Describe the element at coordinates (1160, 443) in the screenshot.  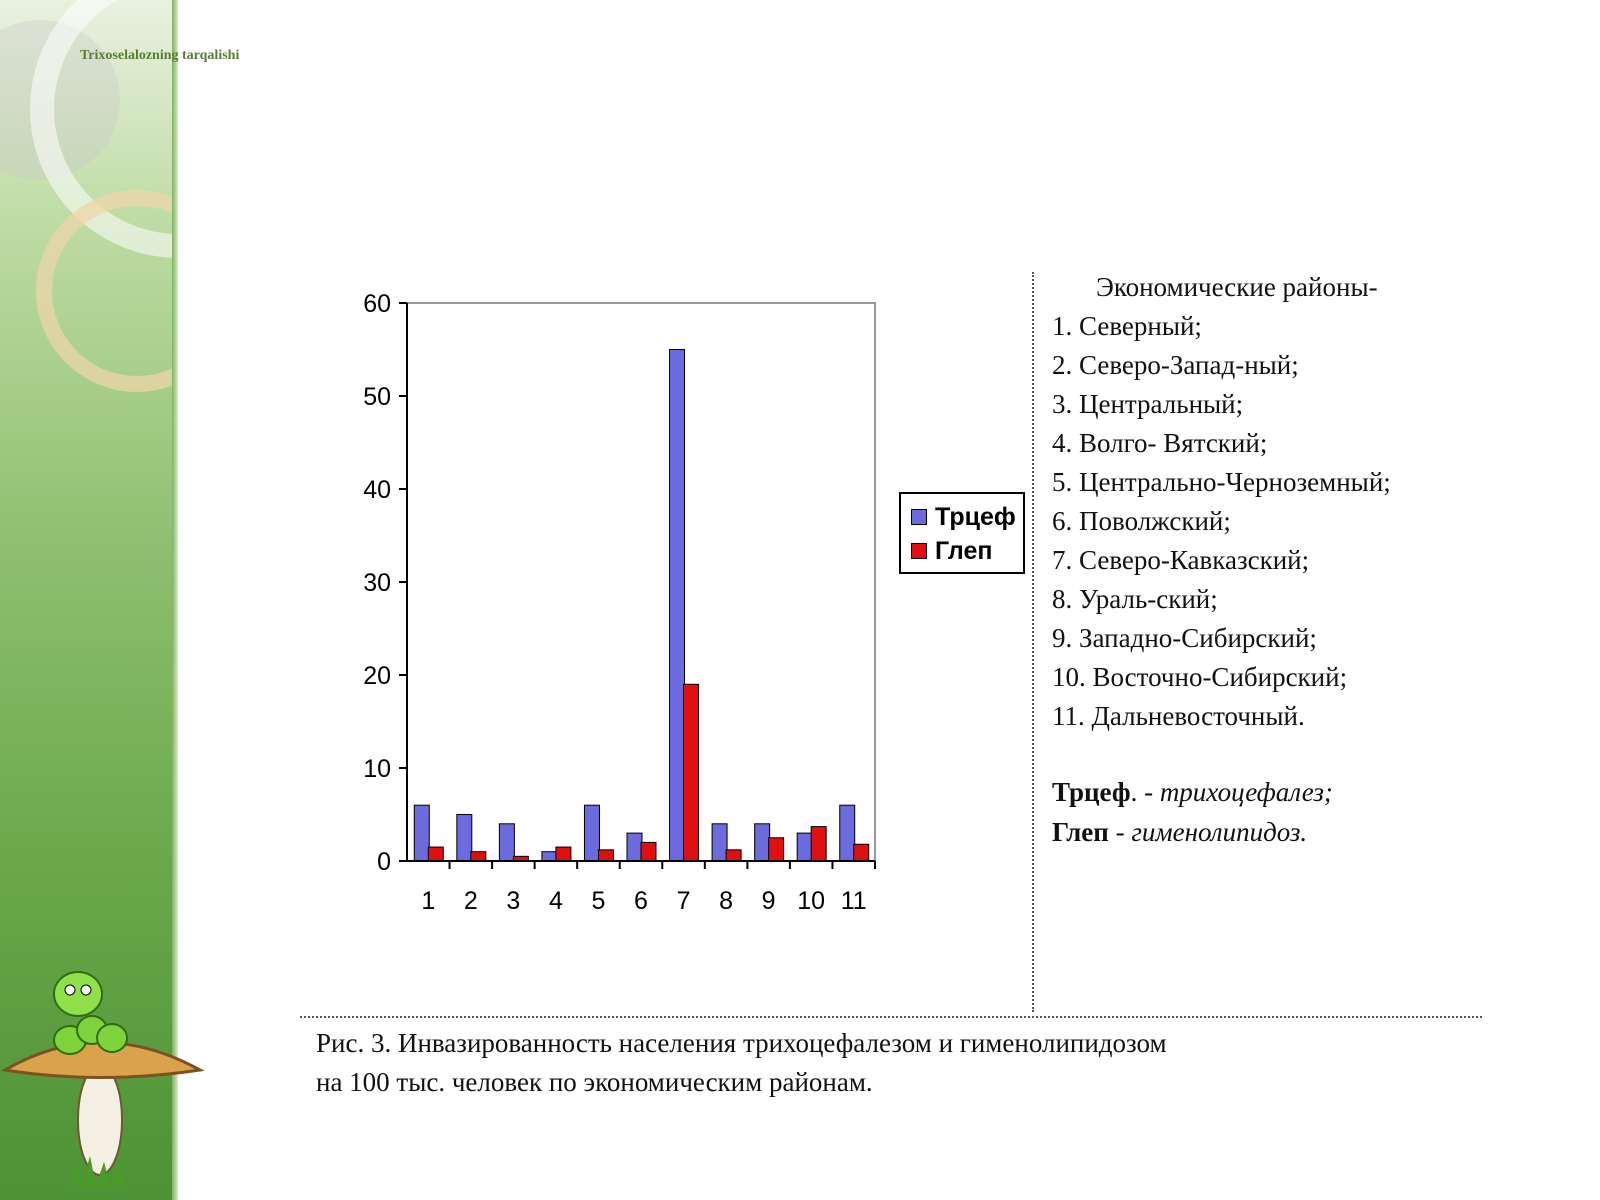
I see `region-item: 4. Волго- Вятский;` at that location.